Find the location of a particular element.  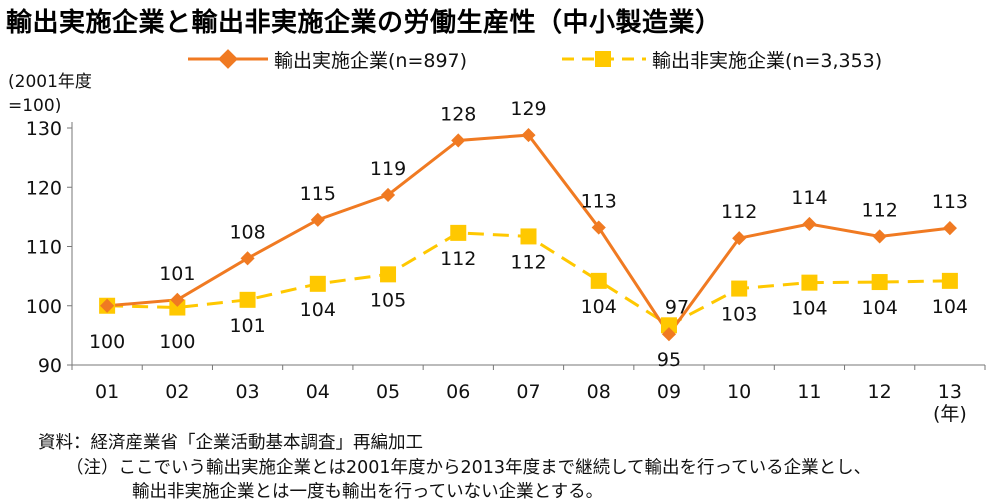

y-tick-label: 120 is located at coordinates (44, 188).